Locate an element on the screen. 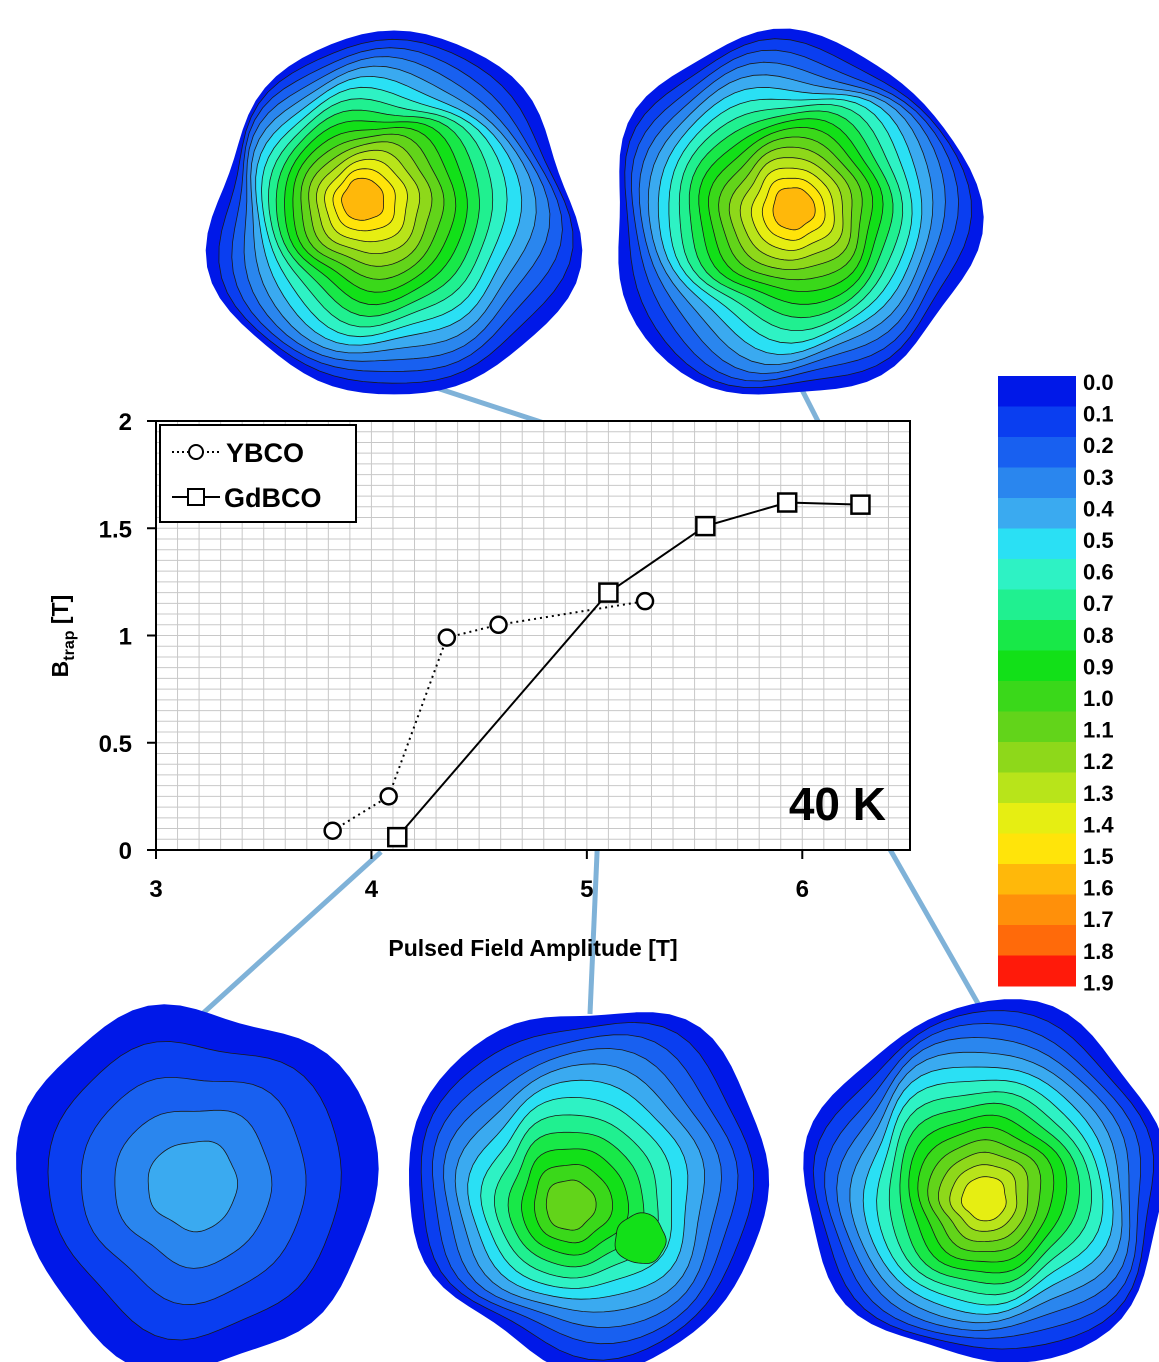 The width and height of the screenshot is (1159, 1362). field-map-bottom-right is located at coordinates (981, 1180).